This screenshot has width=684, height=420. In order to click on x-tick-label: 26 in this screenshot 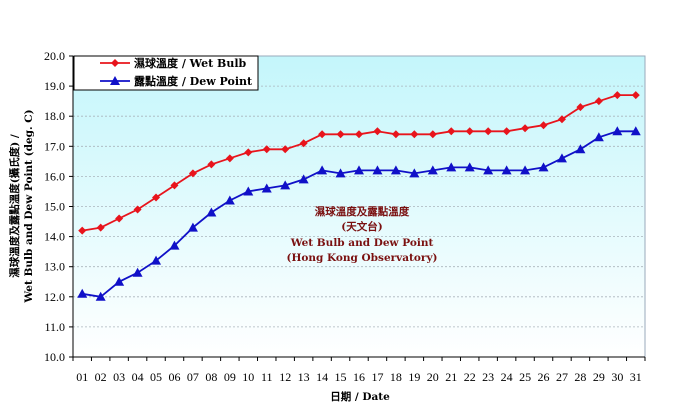, I will do `click(544, 377)`.